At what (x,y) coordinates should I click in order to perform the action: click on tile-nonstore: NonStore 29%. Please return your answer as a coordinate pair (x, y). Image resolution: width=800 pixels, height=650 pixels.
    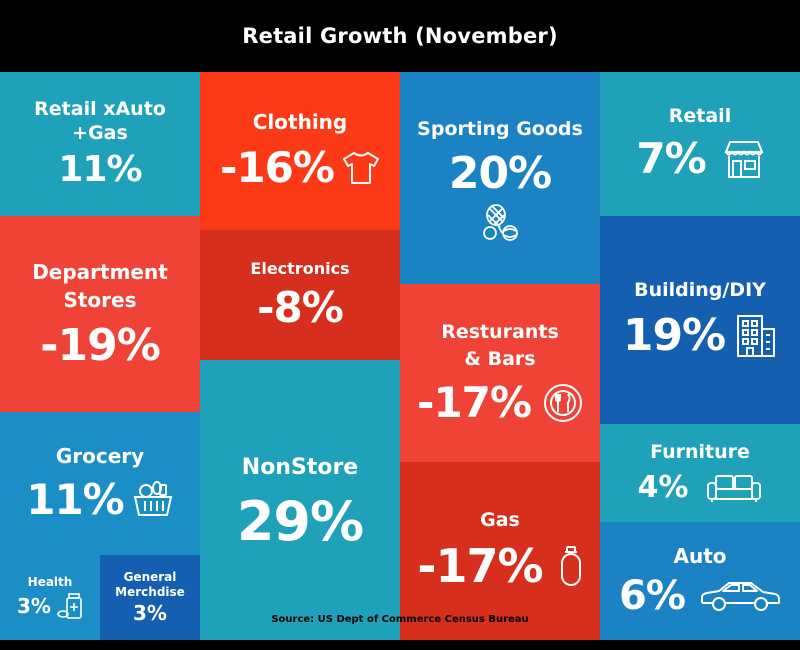
    Looking at the image, I should click on (300, 500).